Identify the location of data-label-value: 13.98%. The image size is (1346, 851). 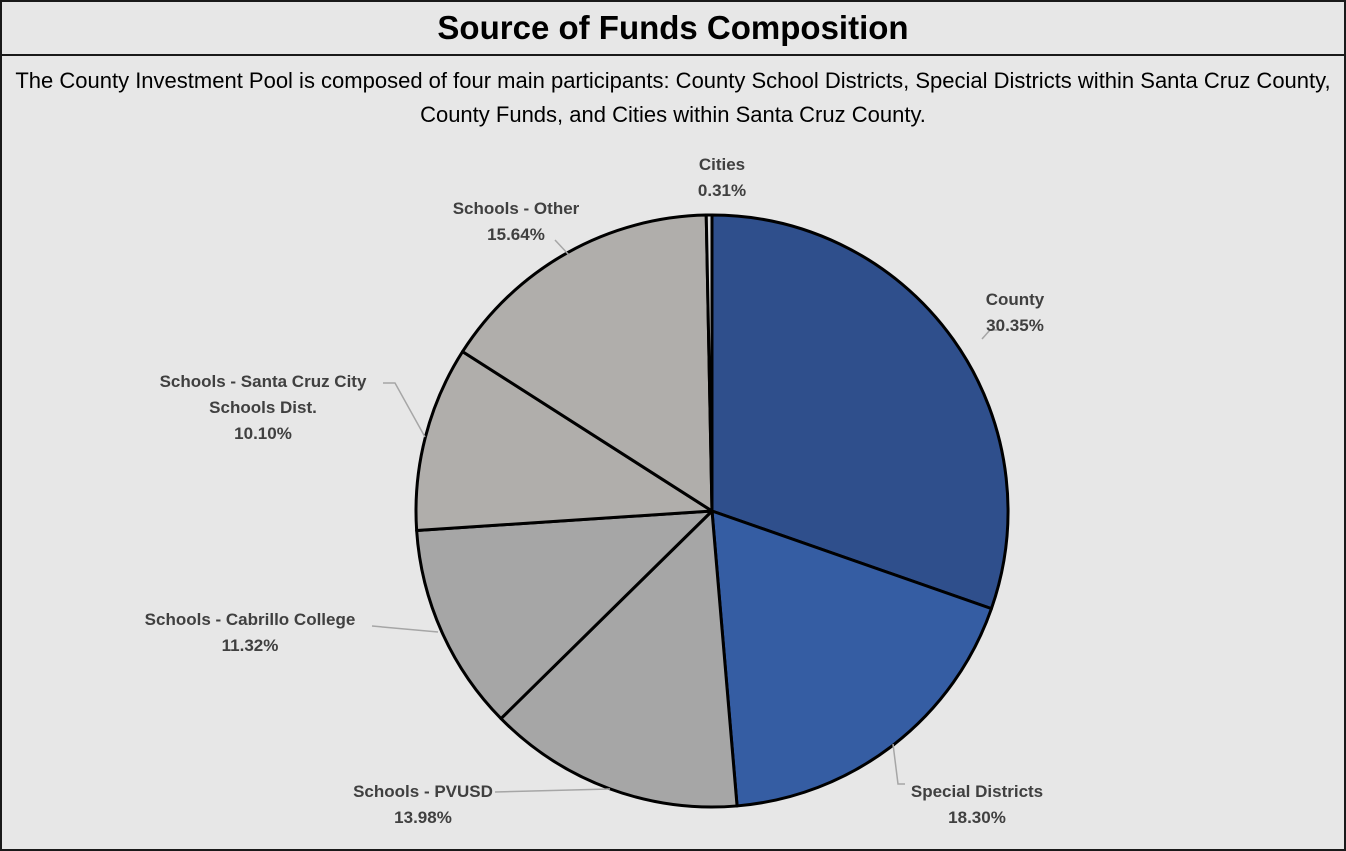
(423, 817).